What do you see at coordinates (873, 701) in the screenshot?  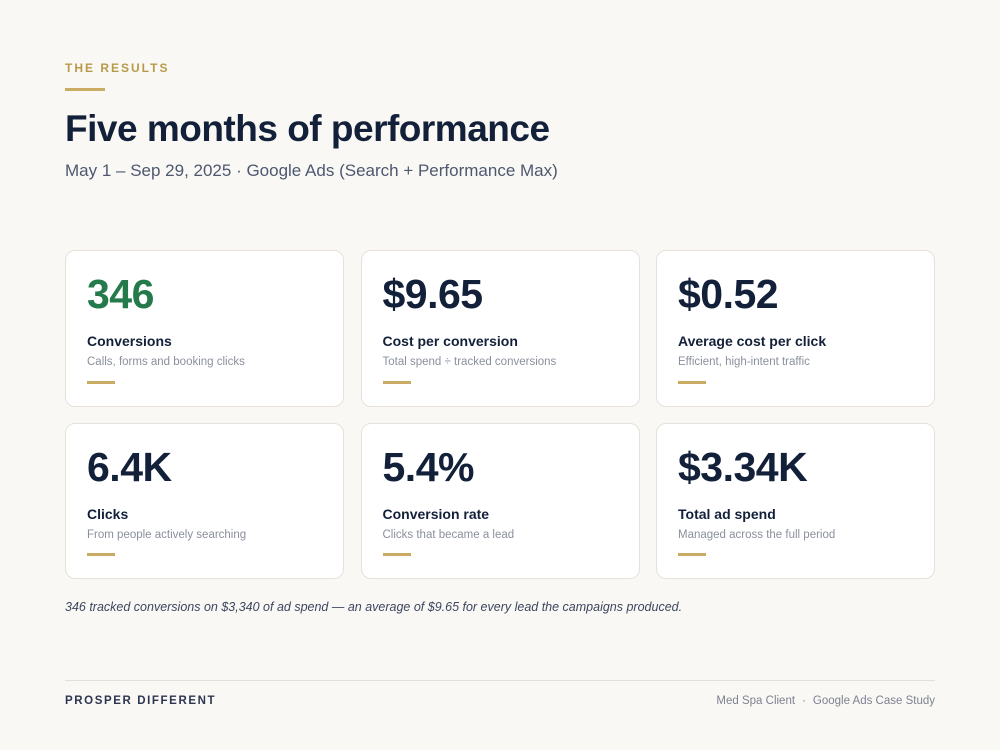 I see `study-name: Google Ads Case Study` at bounding box center [873, 701].